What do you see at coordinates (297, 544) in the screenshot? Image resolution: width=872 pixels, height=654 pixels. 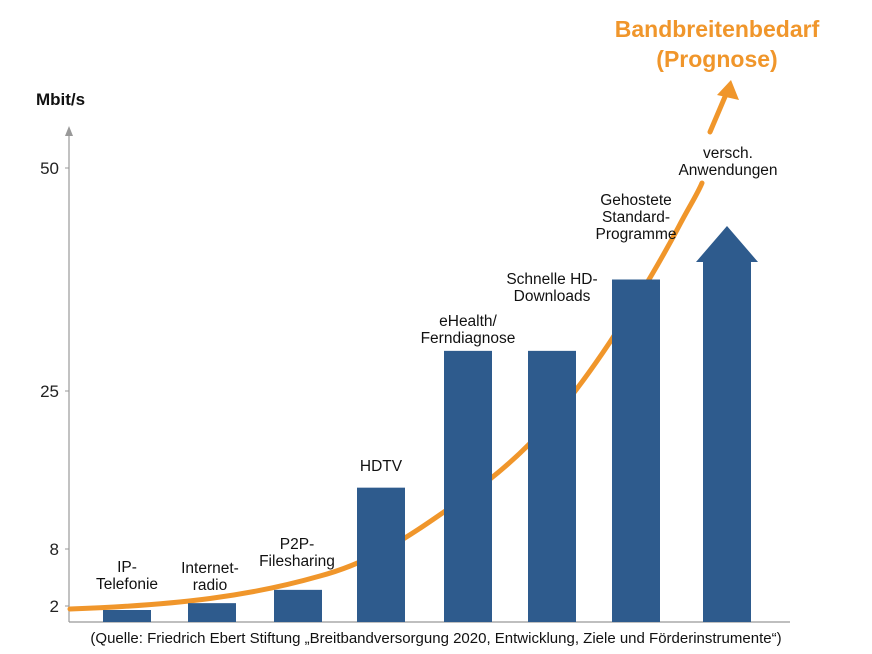 I see `category-label-line: P2P-` at bounding box center [297, 544].